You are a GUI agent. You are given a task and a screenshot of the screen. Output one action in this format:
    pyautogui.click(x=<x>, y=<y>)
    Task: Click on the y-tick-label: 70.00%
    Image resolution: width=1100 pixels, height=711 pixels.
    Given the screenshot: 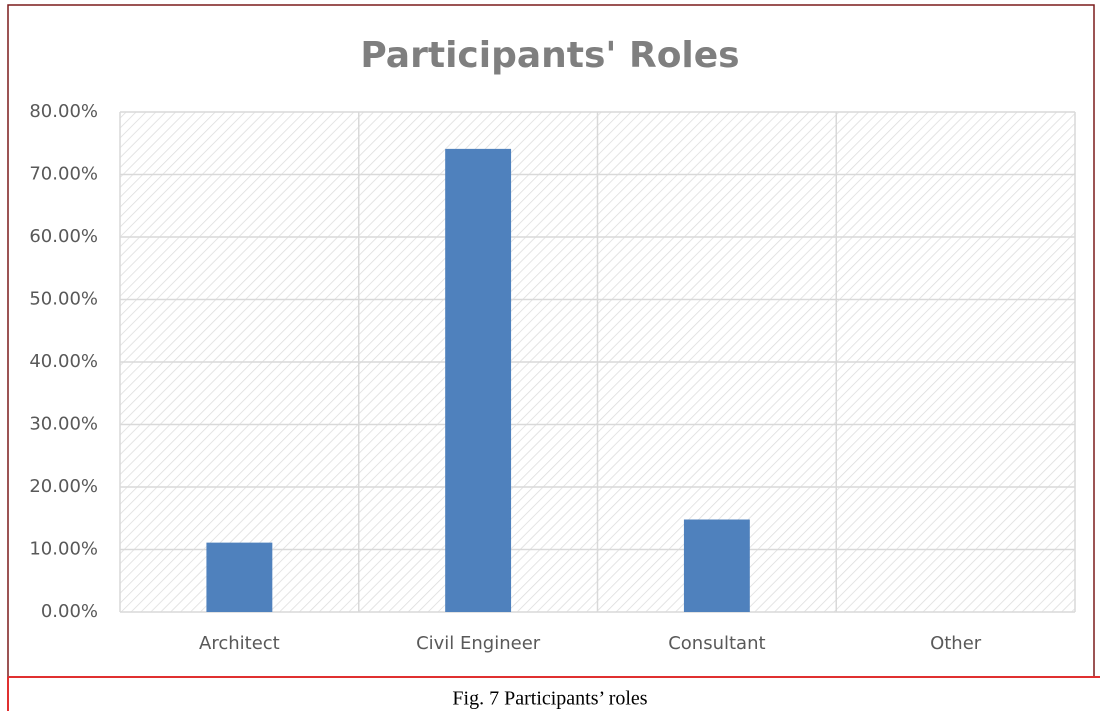 What is the action you would take?
    pyautogui.click(x=63, y=174)
    